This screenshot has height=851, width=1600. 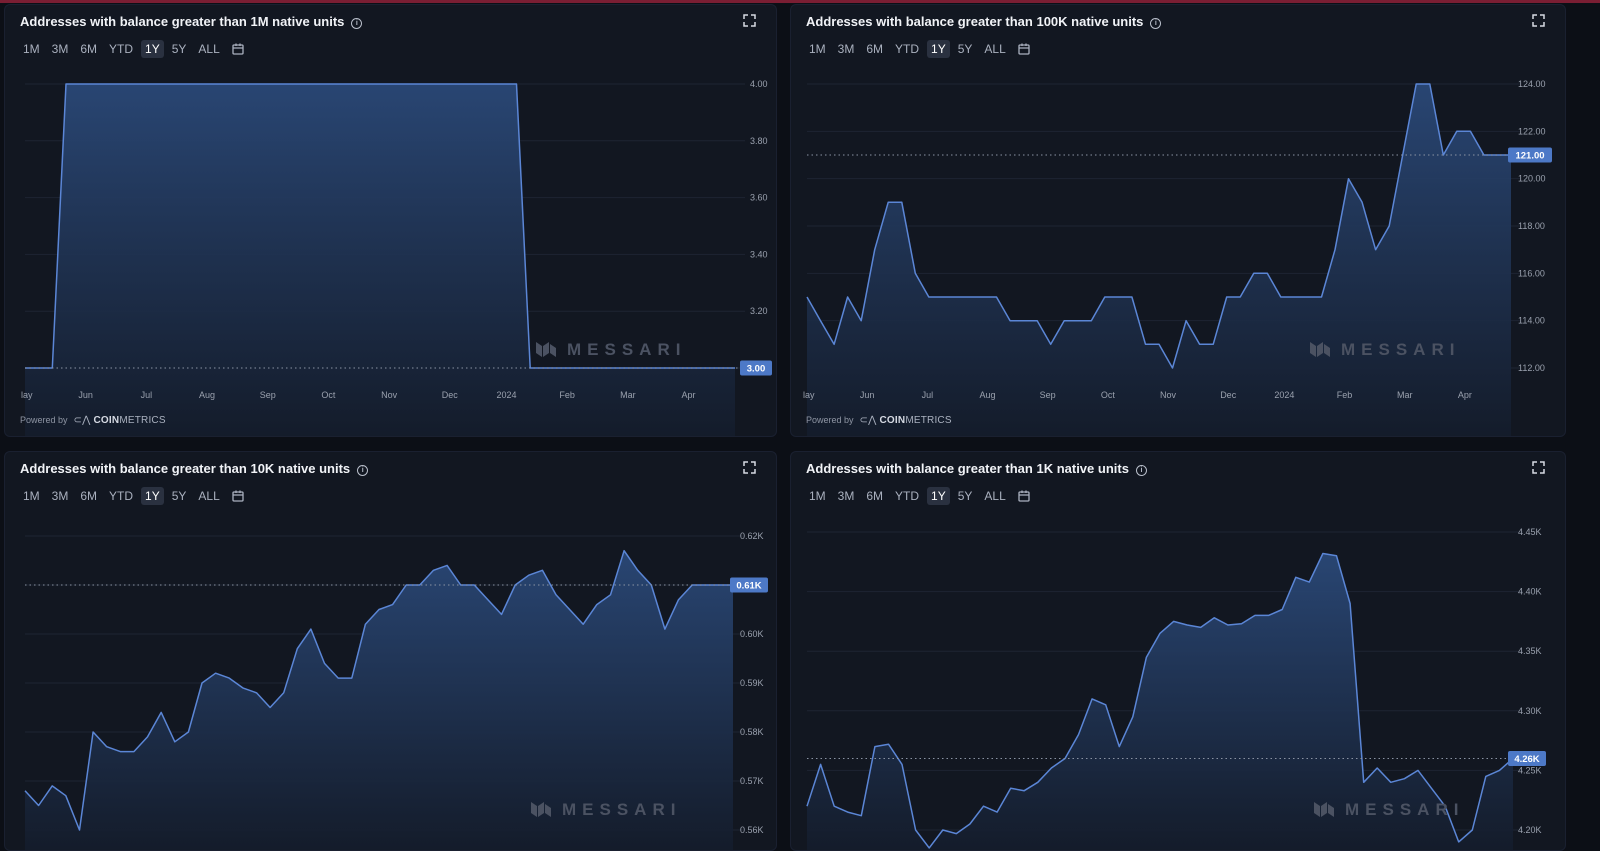 I want to click on y-tick-label: 0.59K, so click(x=752, y=683).